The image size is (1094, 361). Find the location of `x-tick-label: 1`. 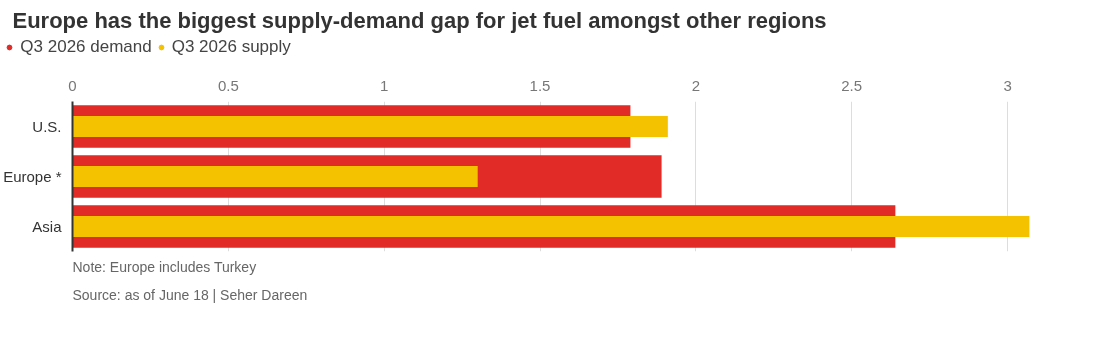

x-tick-label: 1 is located at coordinates (384, 85).